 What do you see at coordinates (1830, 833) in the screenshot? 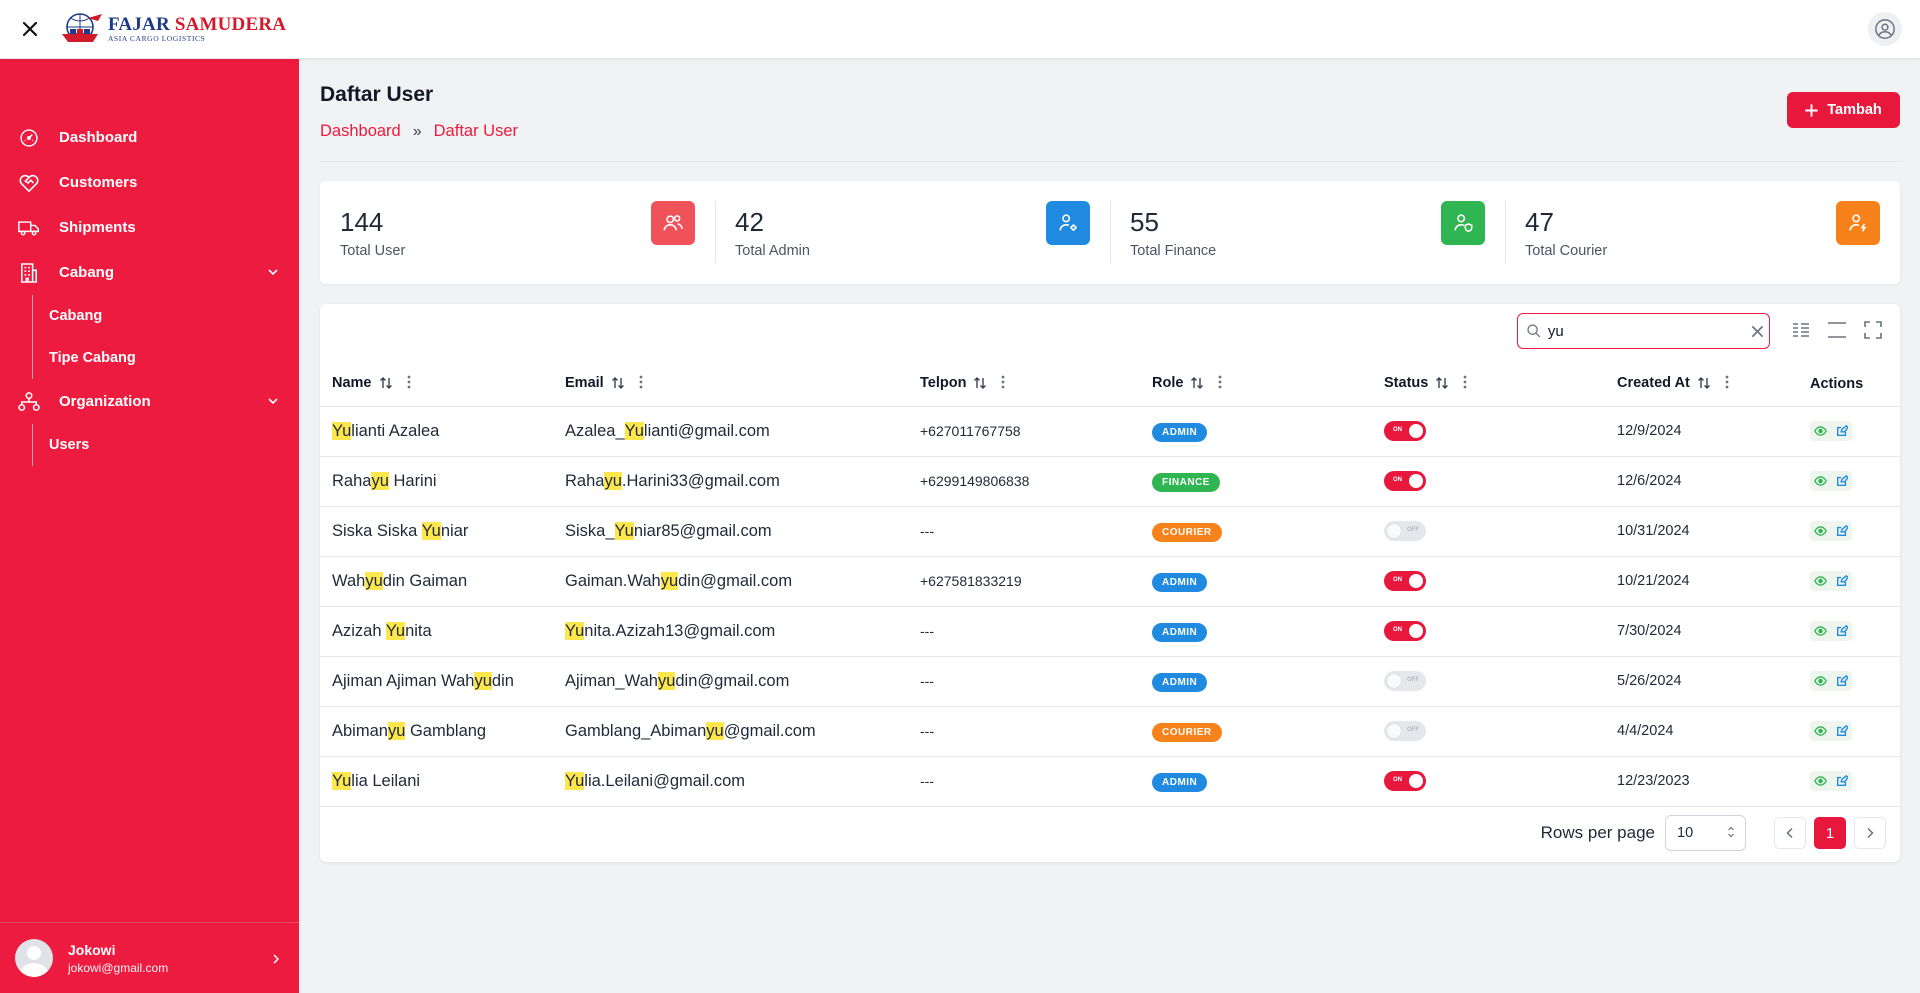
I see `page-button-current: 1` at bounding box center [1830, 833].